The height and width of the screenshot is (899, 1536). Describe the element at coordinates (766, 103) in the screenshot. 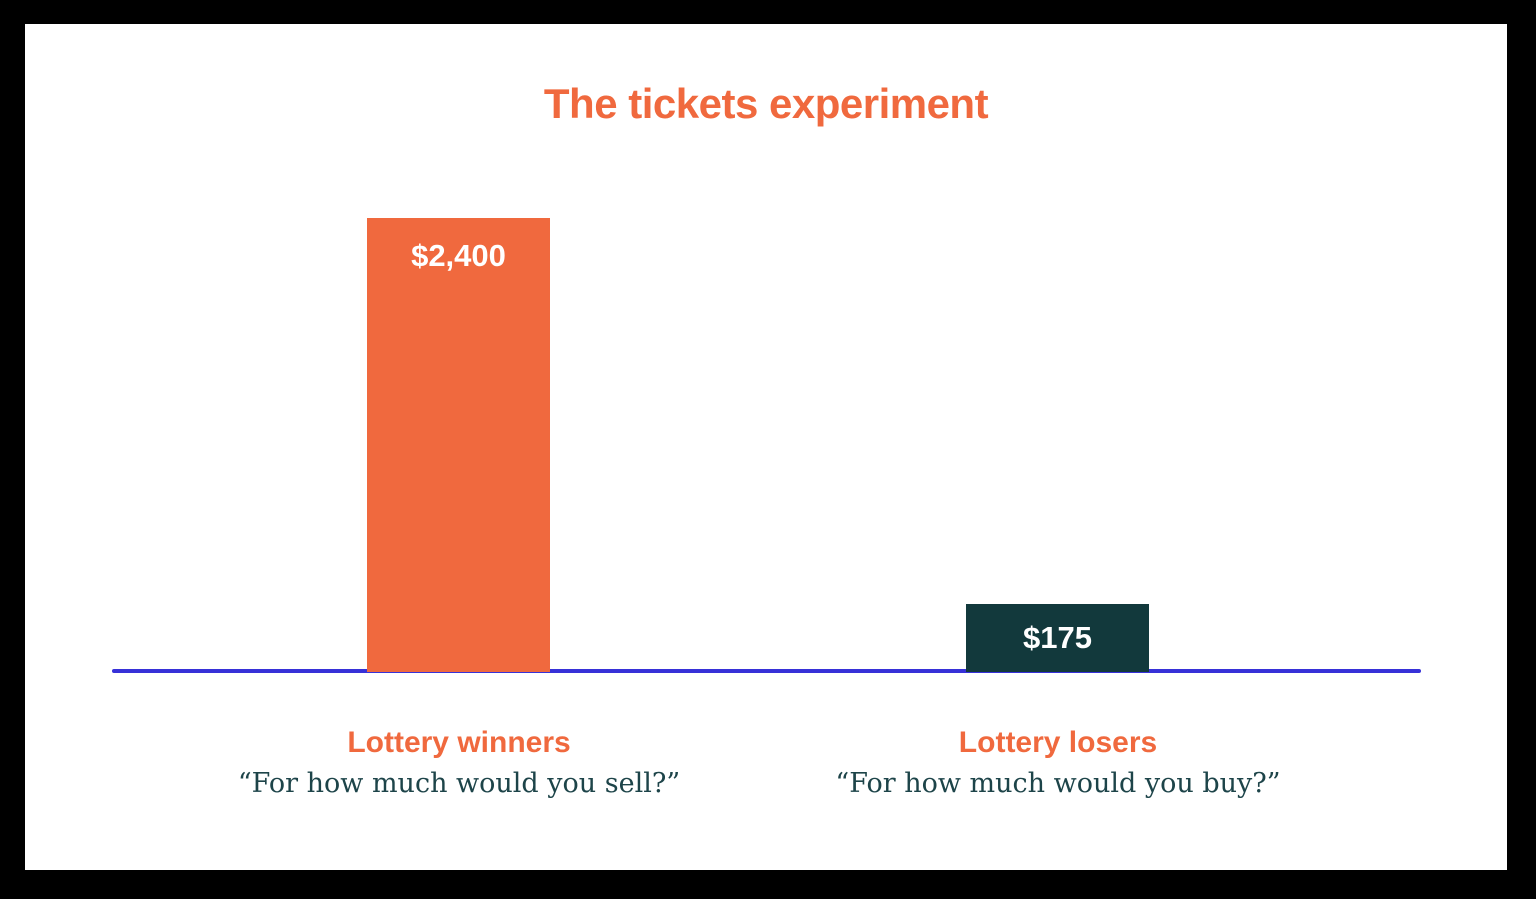

I see `chart-title: The tickets experiment` at that location.